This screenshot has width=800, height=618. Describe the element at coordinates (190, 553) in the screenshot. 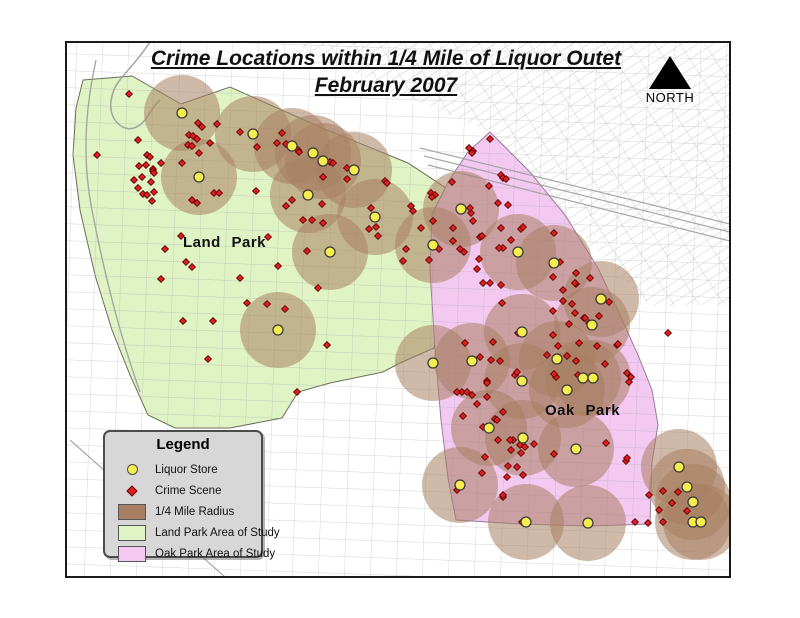

I see `legend-item-oak-park: Oak Park Area of Study` at that location.